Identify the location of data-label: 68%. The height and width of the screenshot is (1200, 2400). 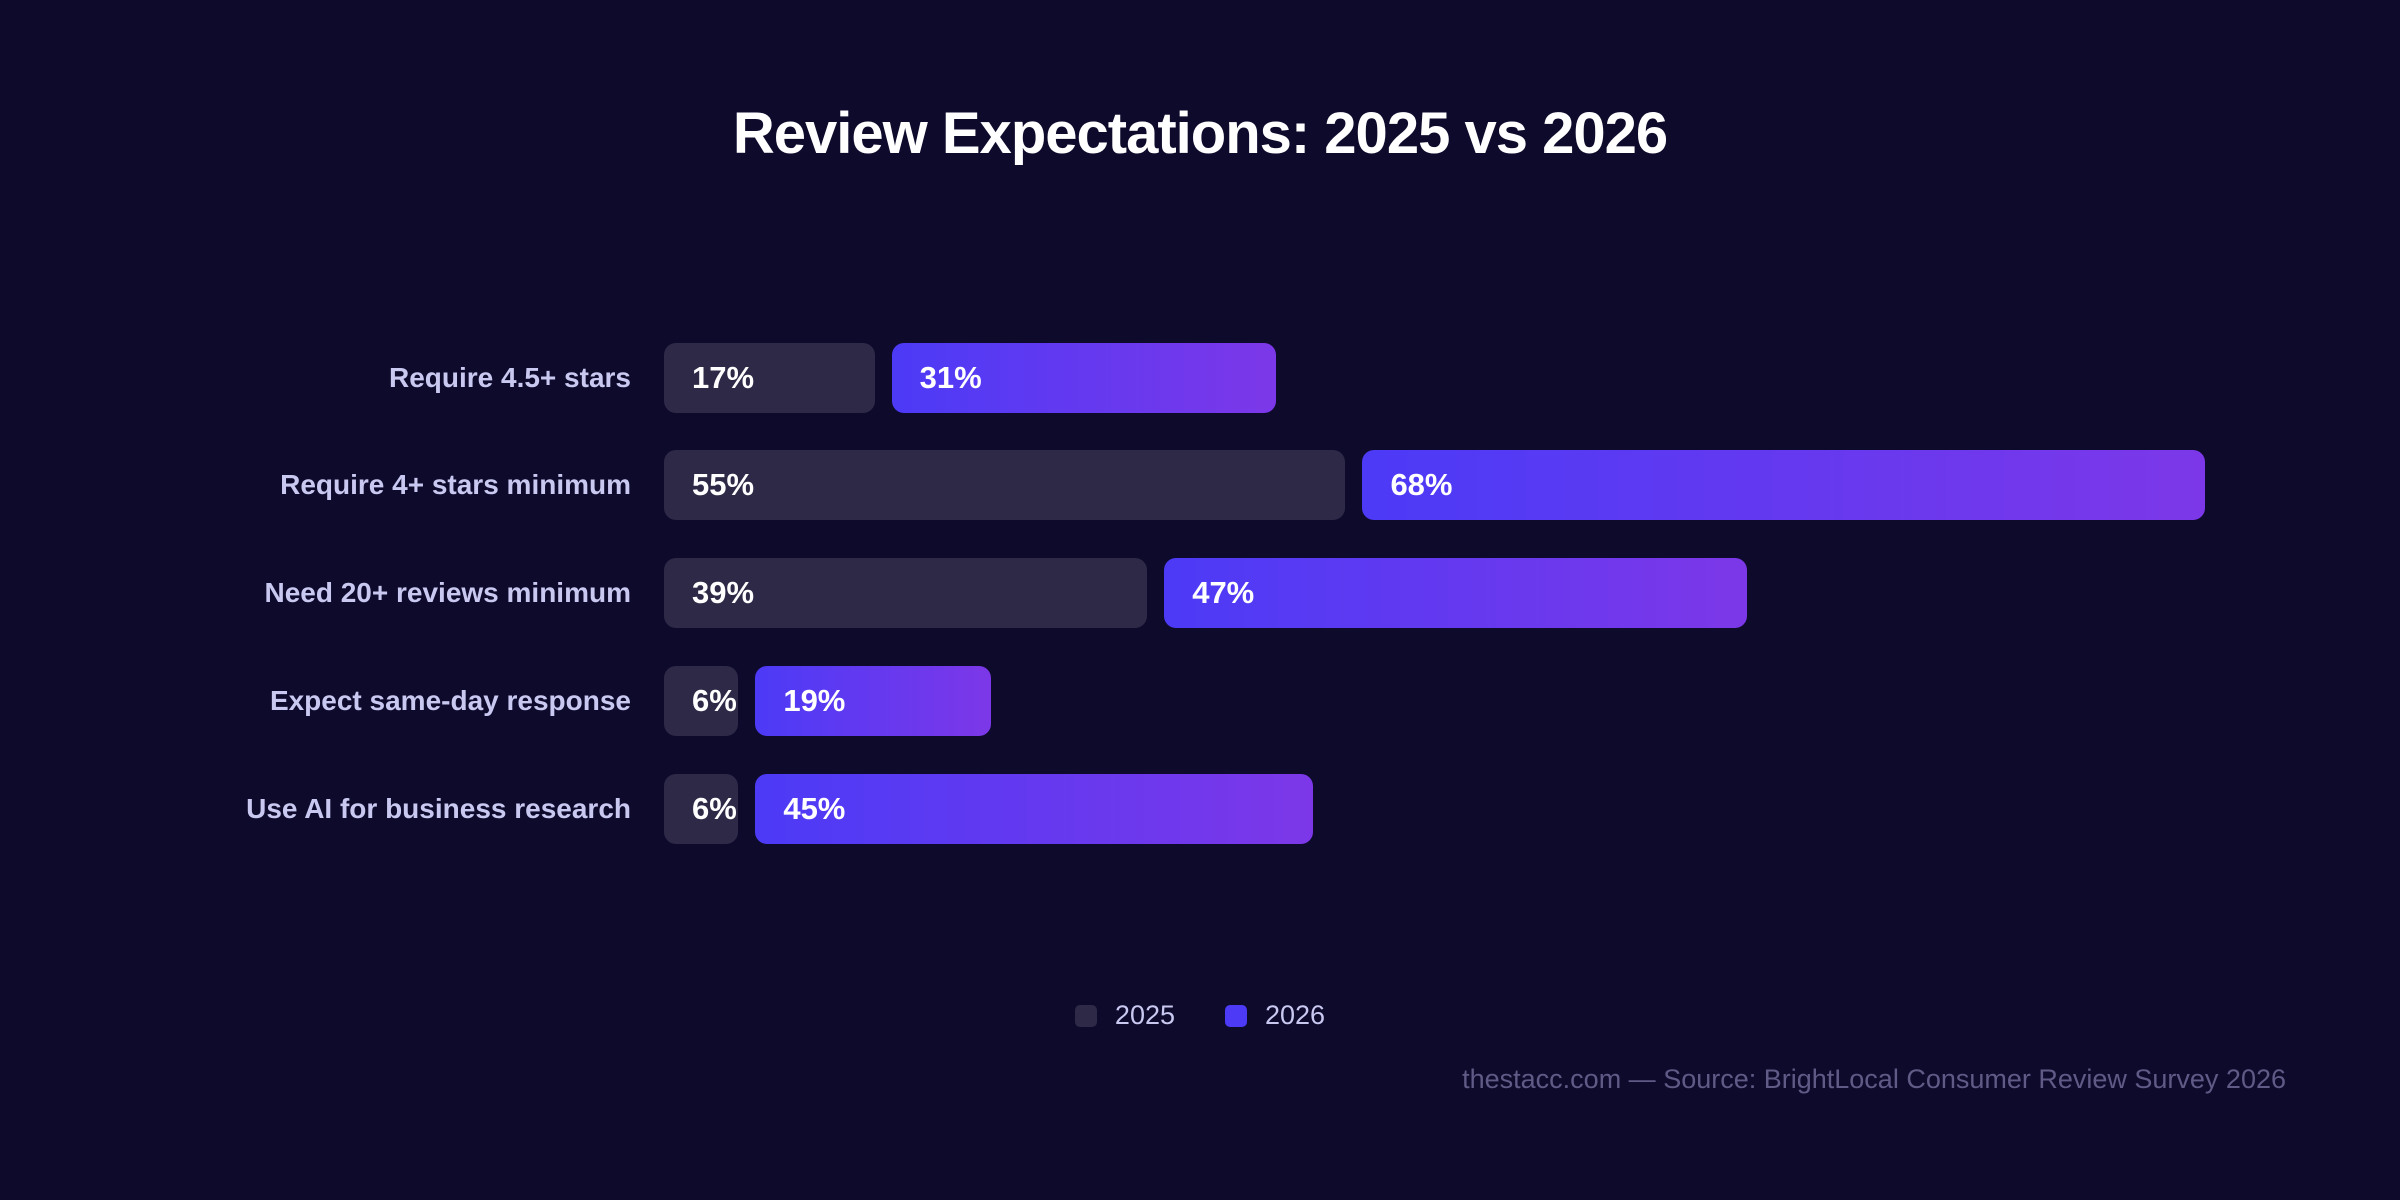
(1421, 484).